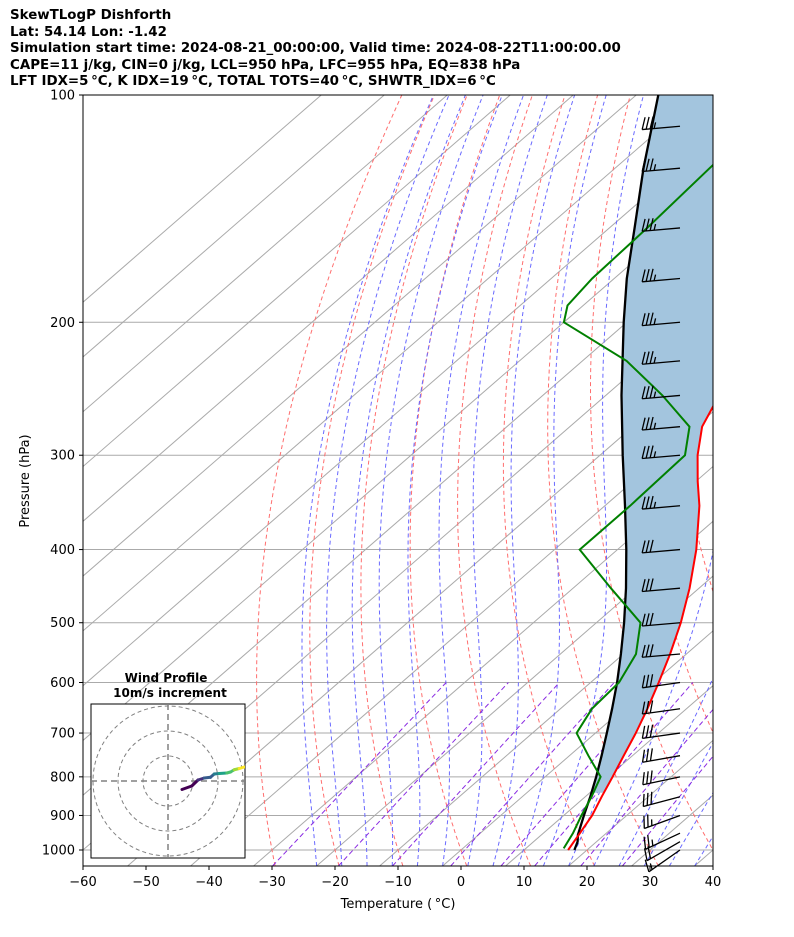 This screenshot has width=794, height=937. What do you see at coordinates (661, 494) in the screenshot?
I see `wind-barbs` at bounding box center [661, 494].